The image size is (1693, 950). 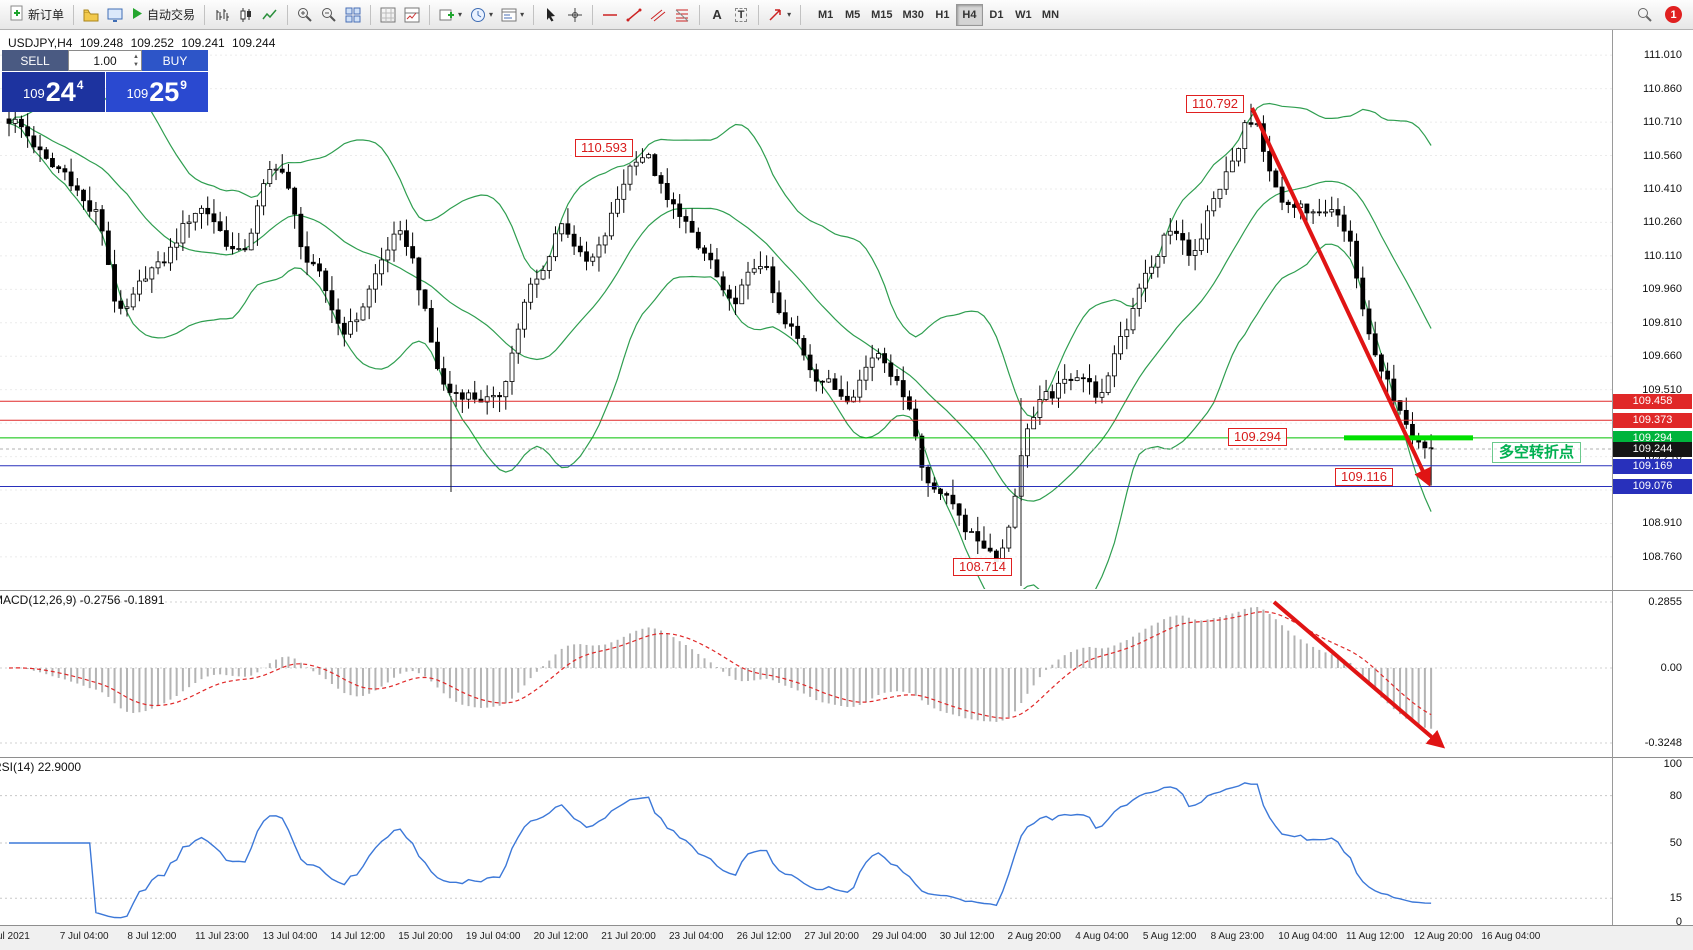 What do you see at coordinates (1662, 356) in the screenshot?
I see `price-axis-label: 109.660` at bounding box center [1662, 356].